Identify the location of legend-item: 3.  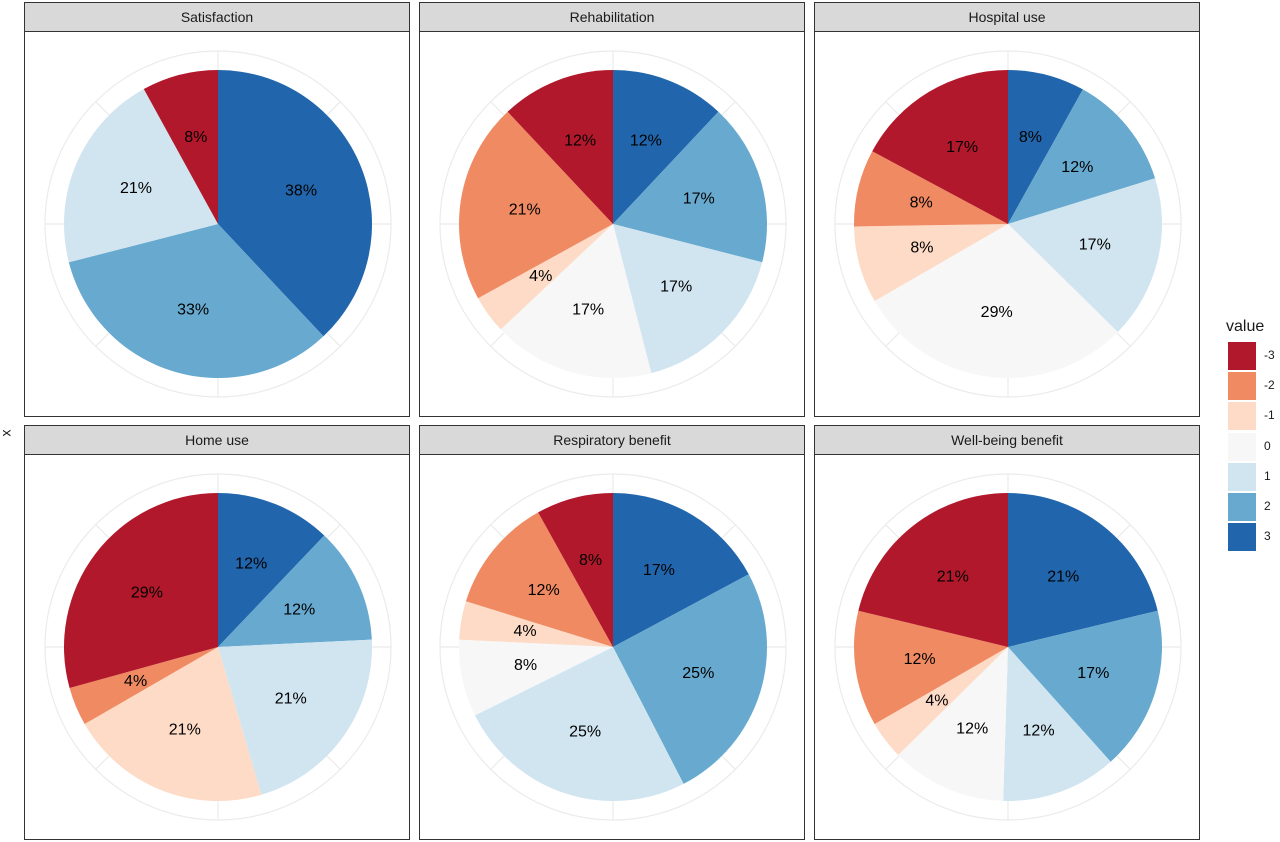
(1253, 538).